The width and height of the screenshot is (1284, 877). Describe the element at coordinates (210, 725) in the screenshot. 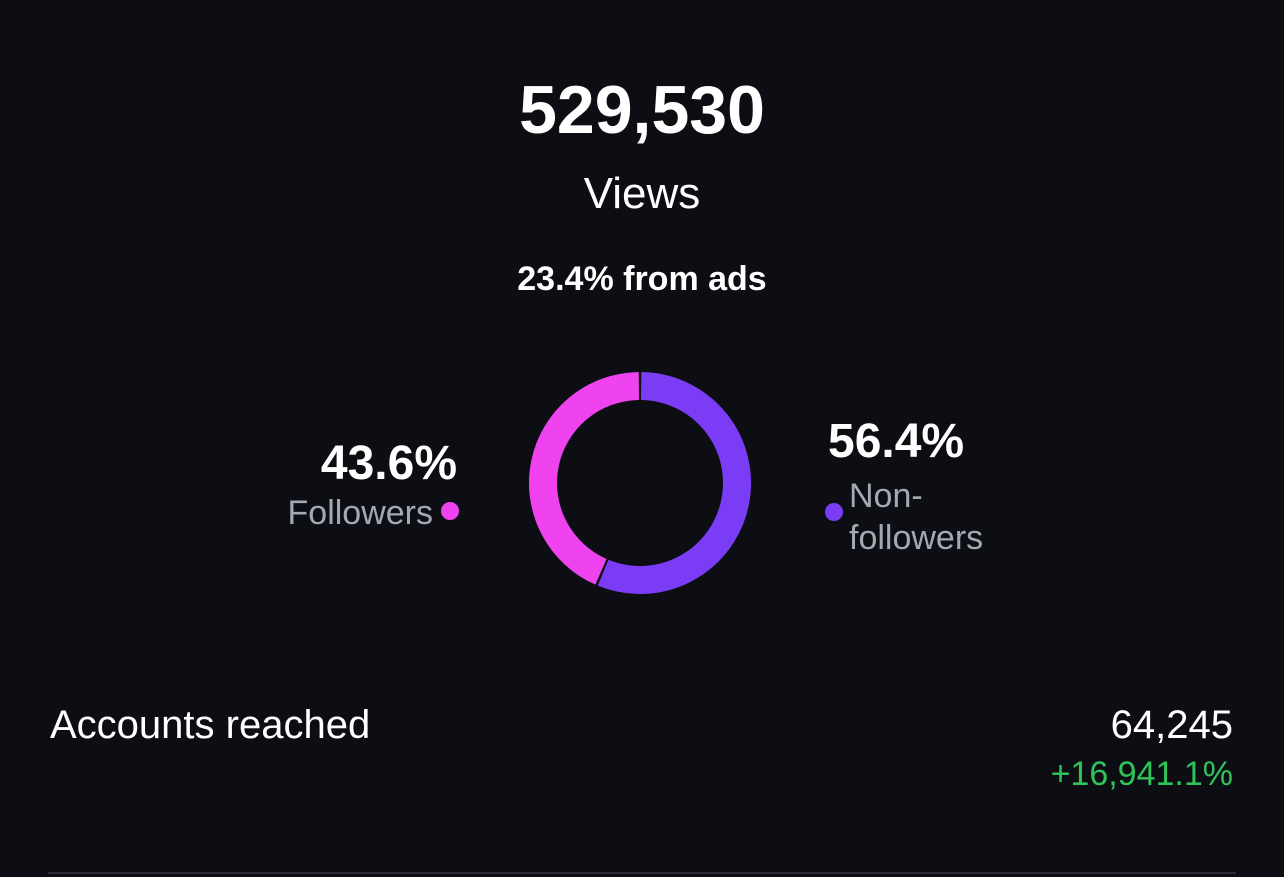

I see `accounts-label: Accounts reached` at that location.